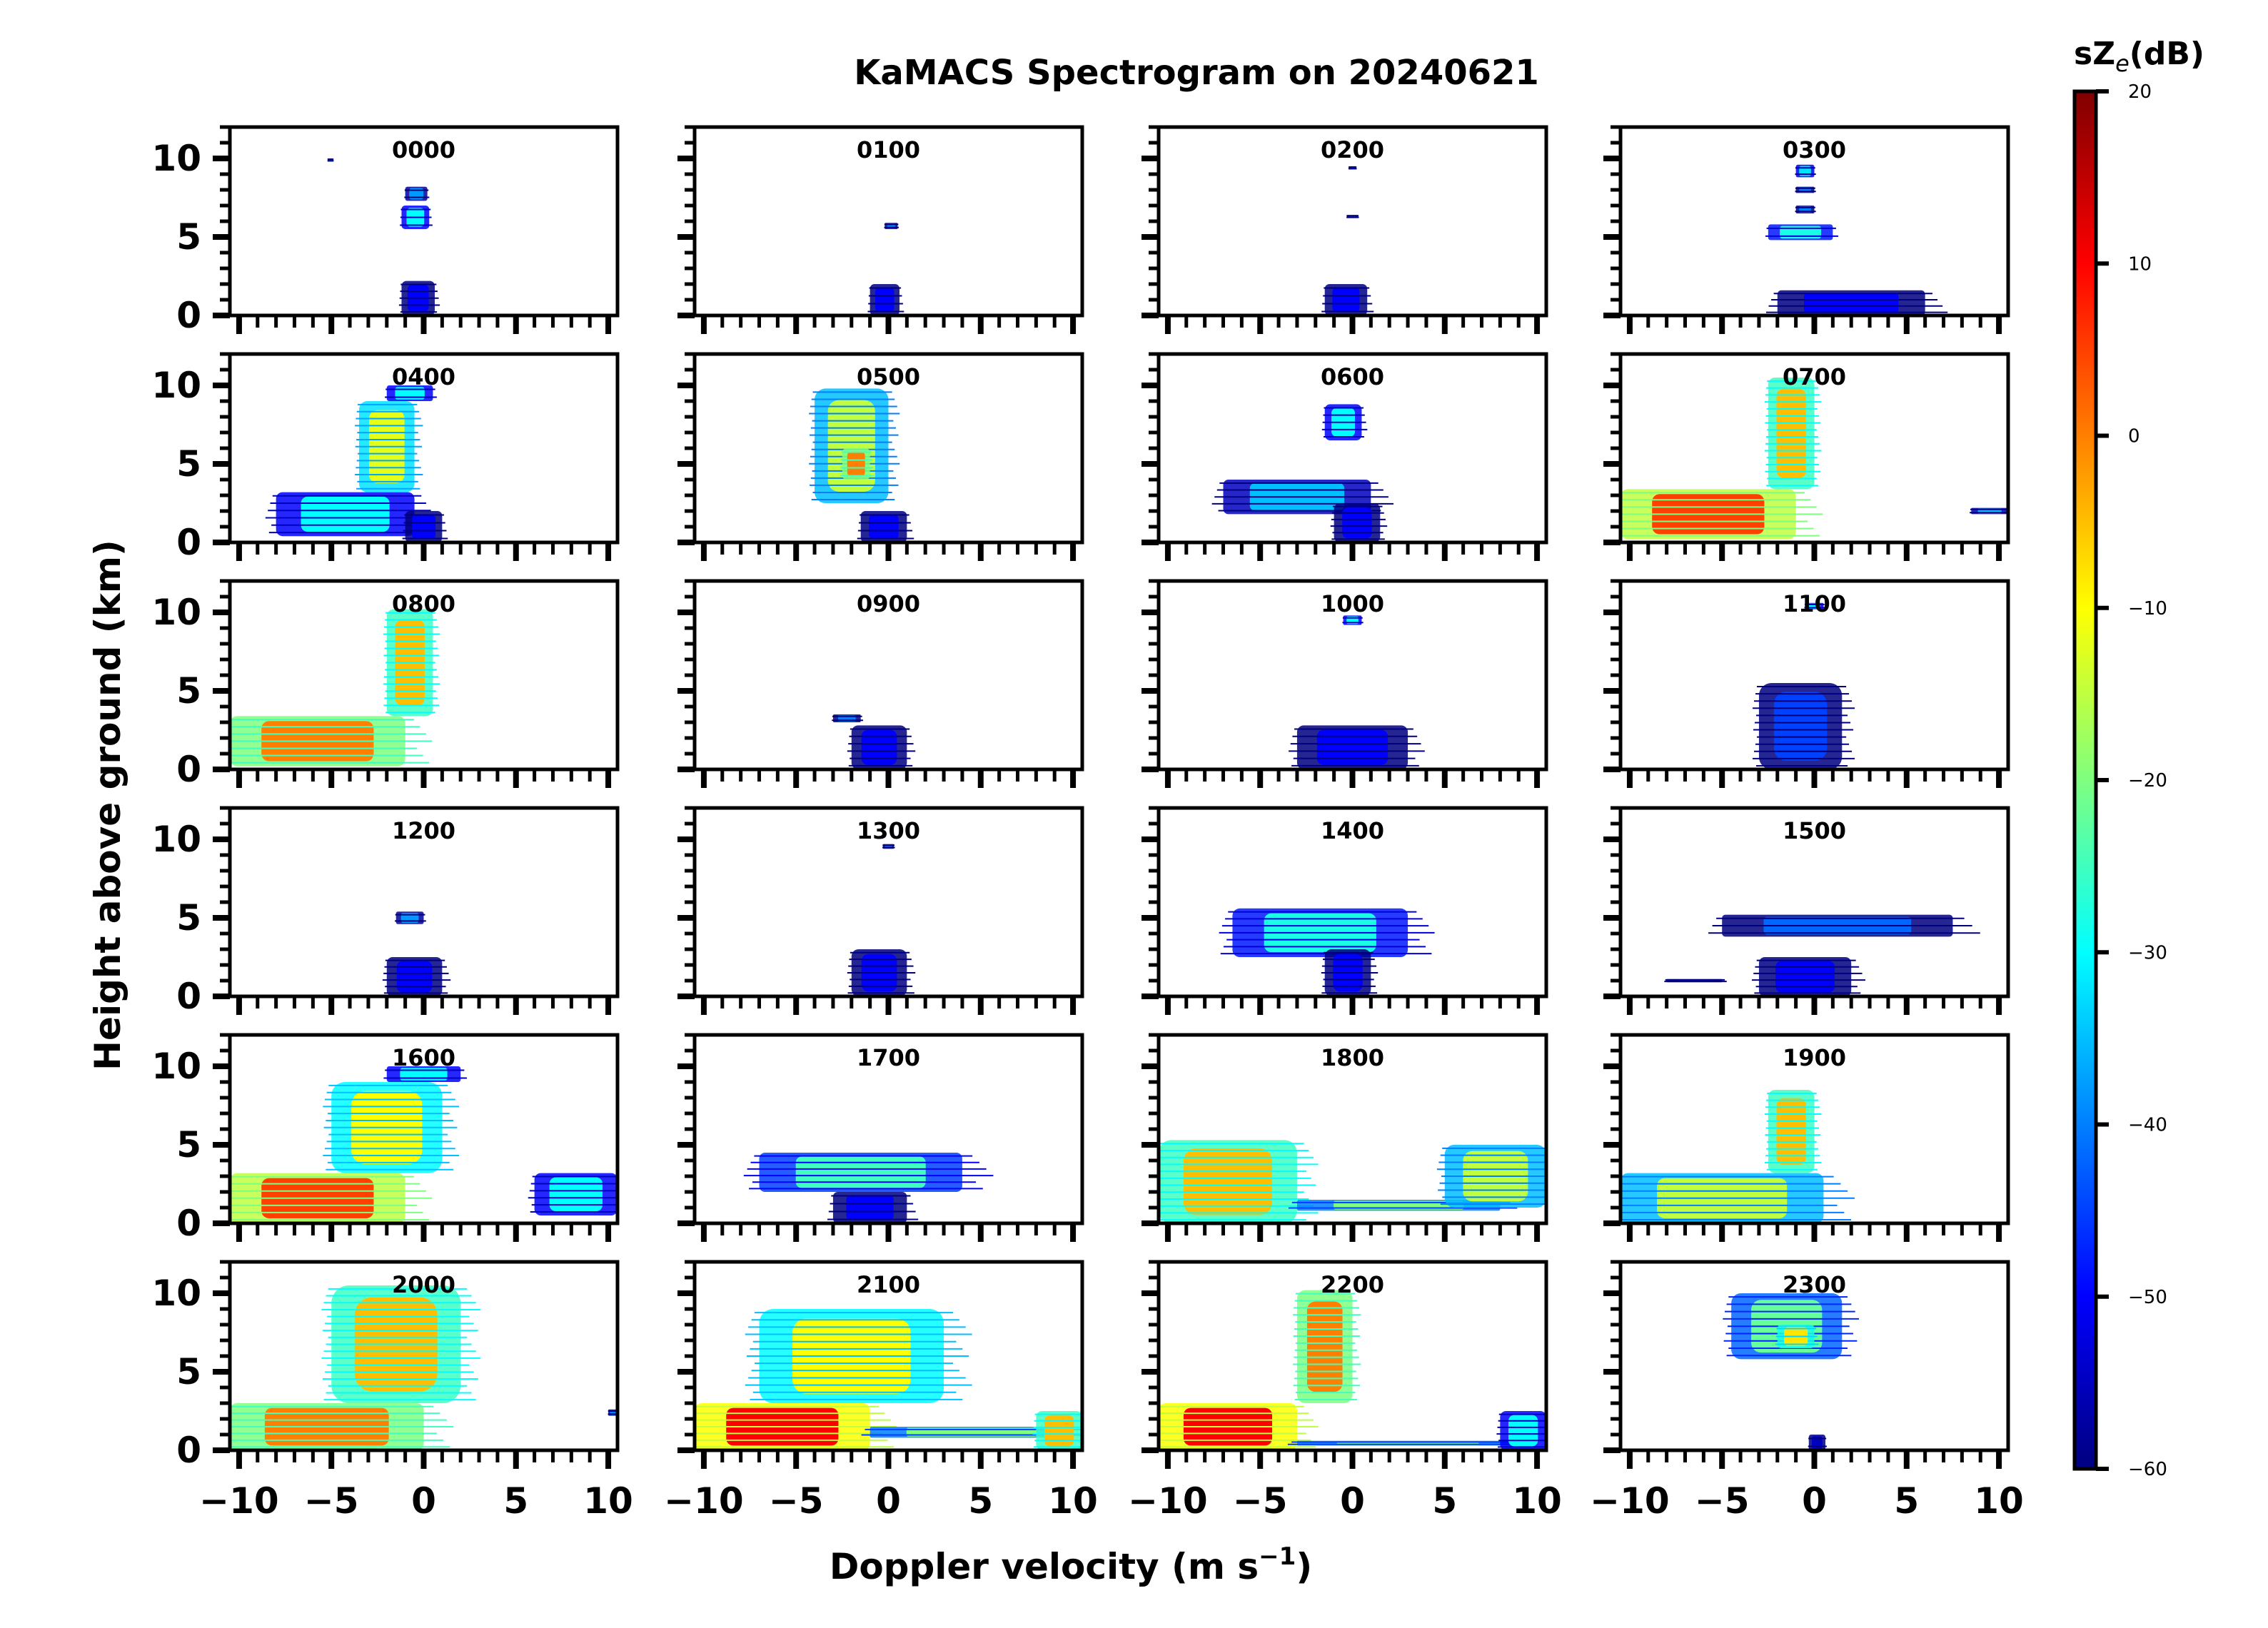 This screenshot has height=1628, width=2268. What do you see at coordinates (423, 1057) in the screenshot?
I see `panel-title: 1600` at bounding box center [423, 1057].